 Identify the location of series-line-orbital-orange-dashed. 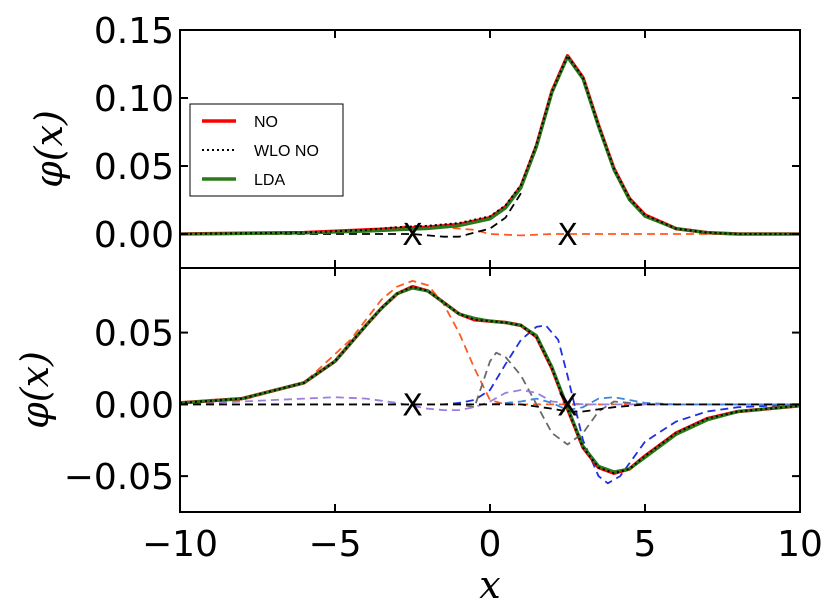
(490, 230).